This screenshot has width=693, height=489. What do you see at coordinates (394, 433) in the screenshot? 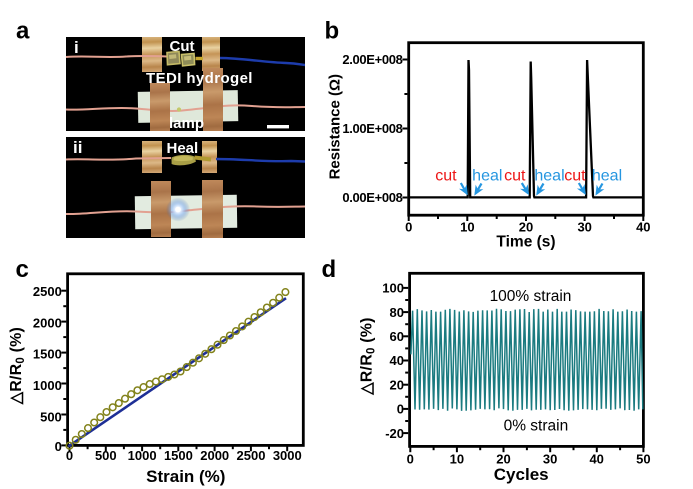
I see `svg-text: -20` at bounding box center [394, 433].